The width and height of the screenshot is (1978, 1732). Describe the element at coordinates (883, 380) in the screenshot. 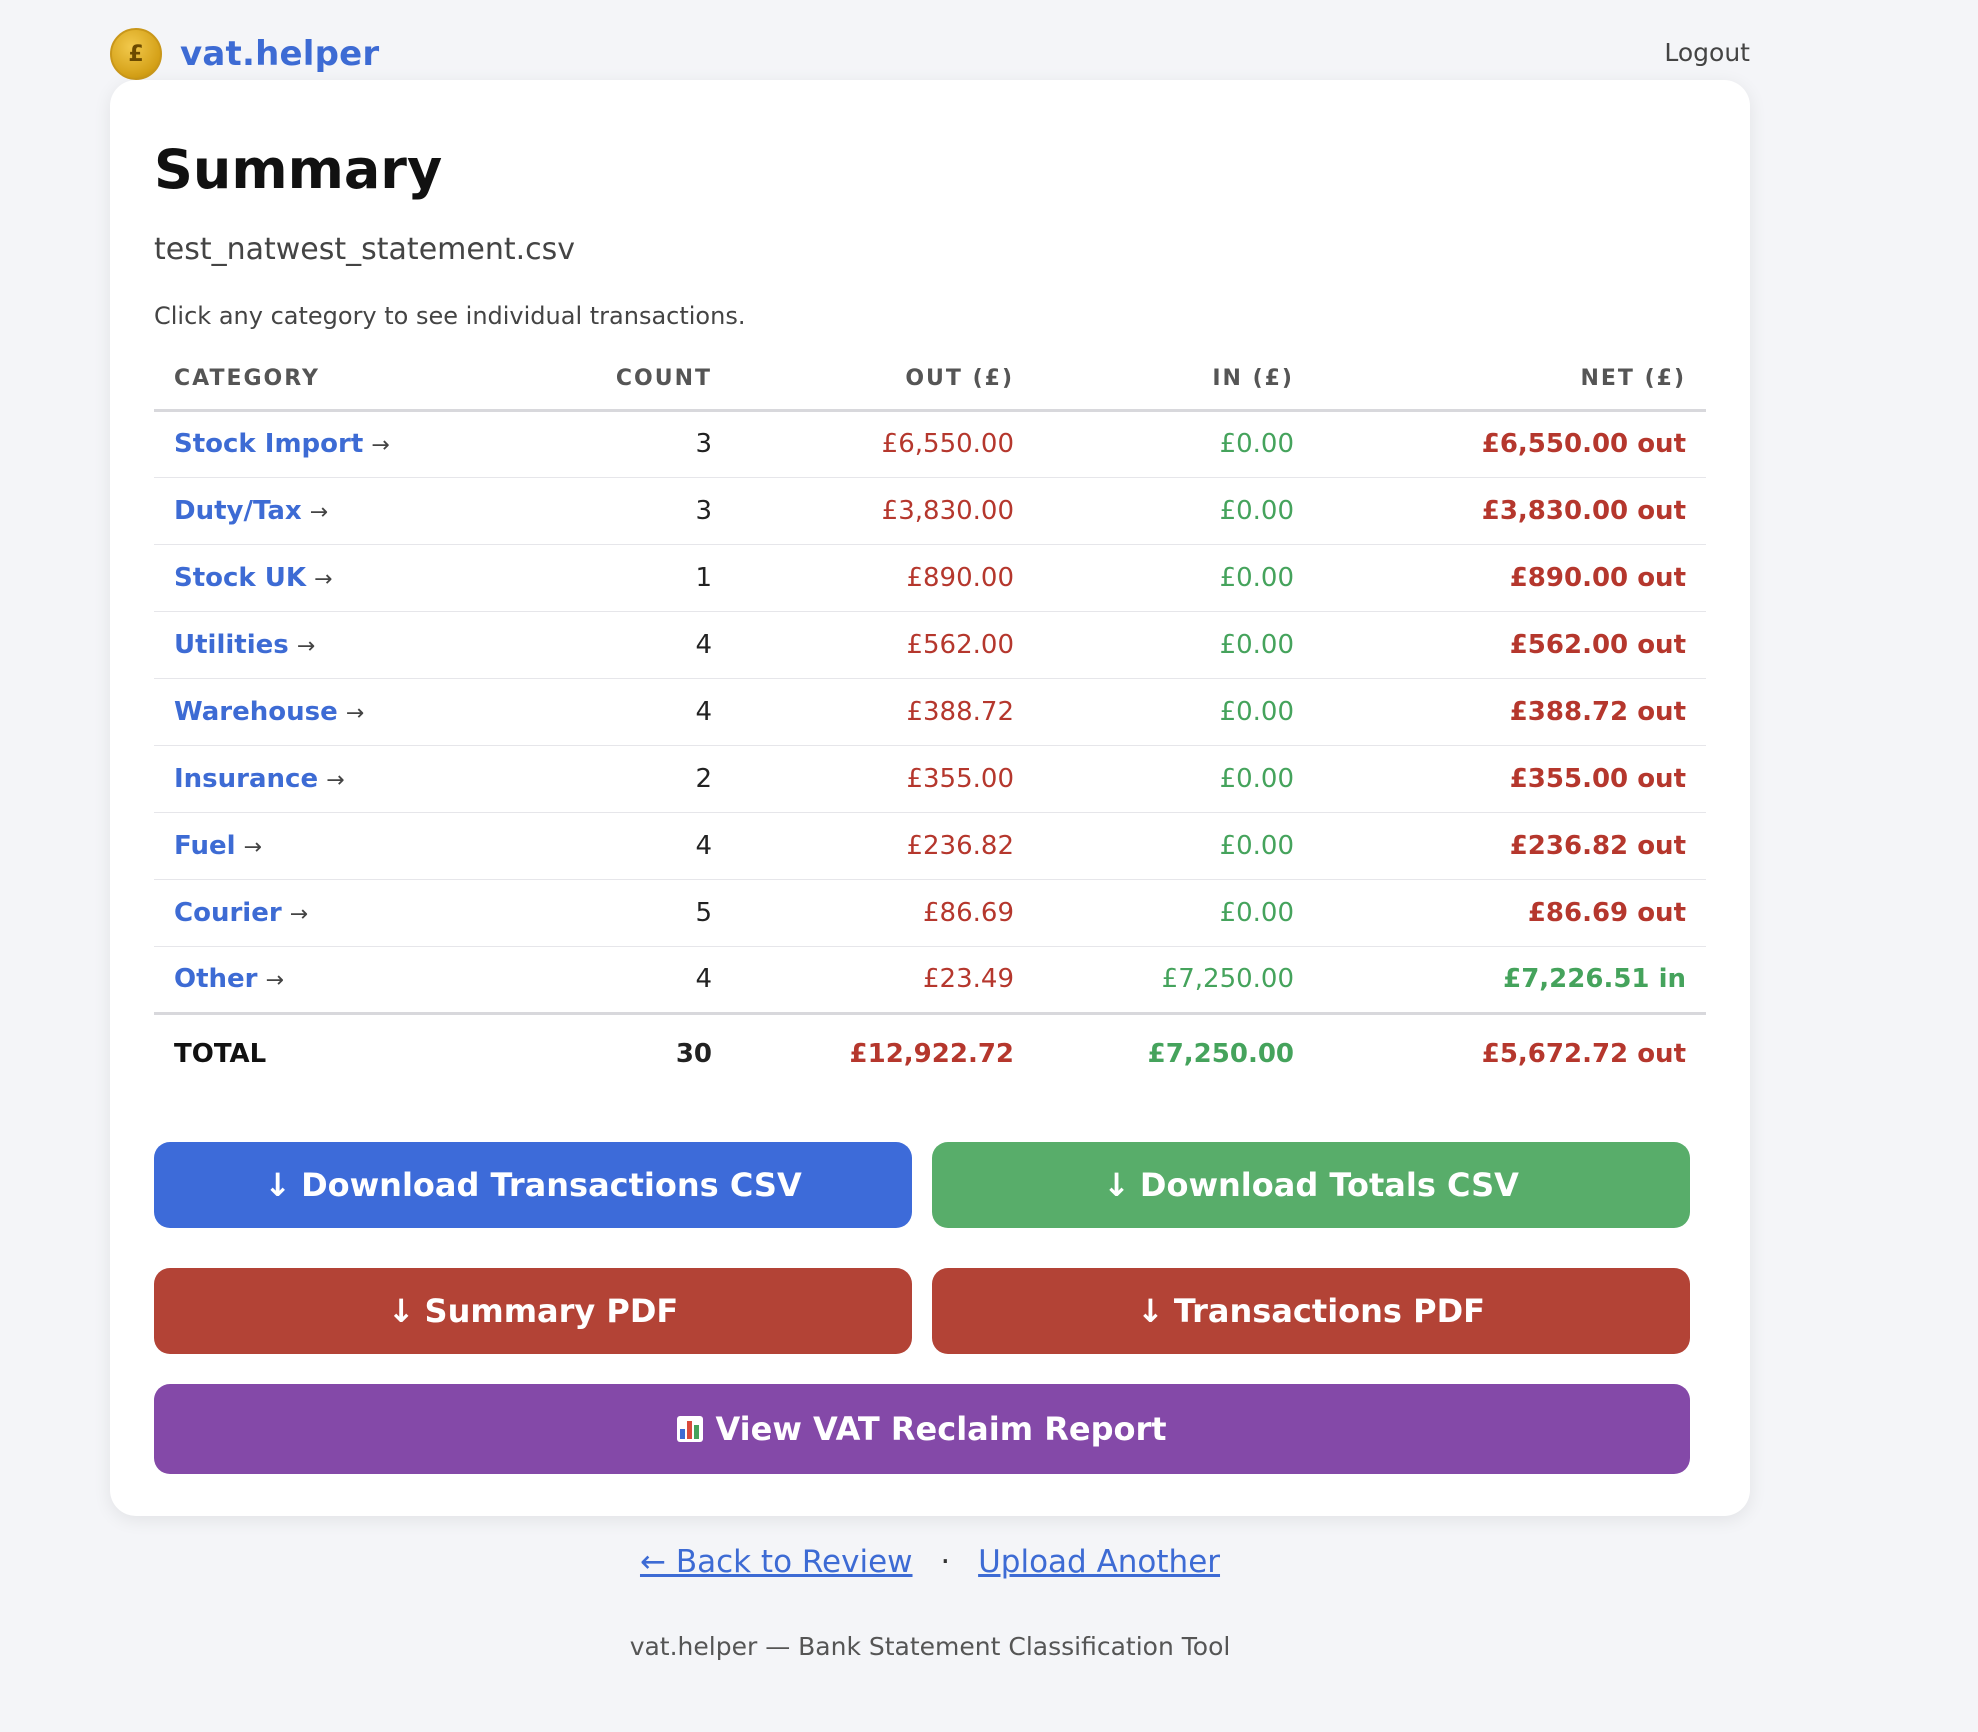

I see `column-header-out: OUT (£)` at that location.